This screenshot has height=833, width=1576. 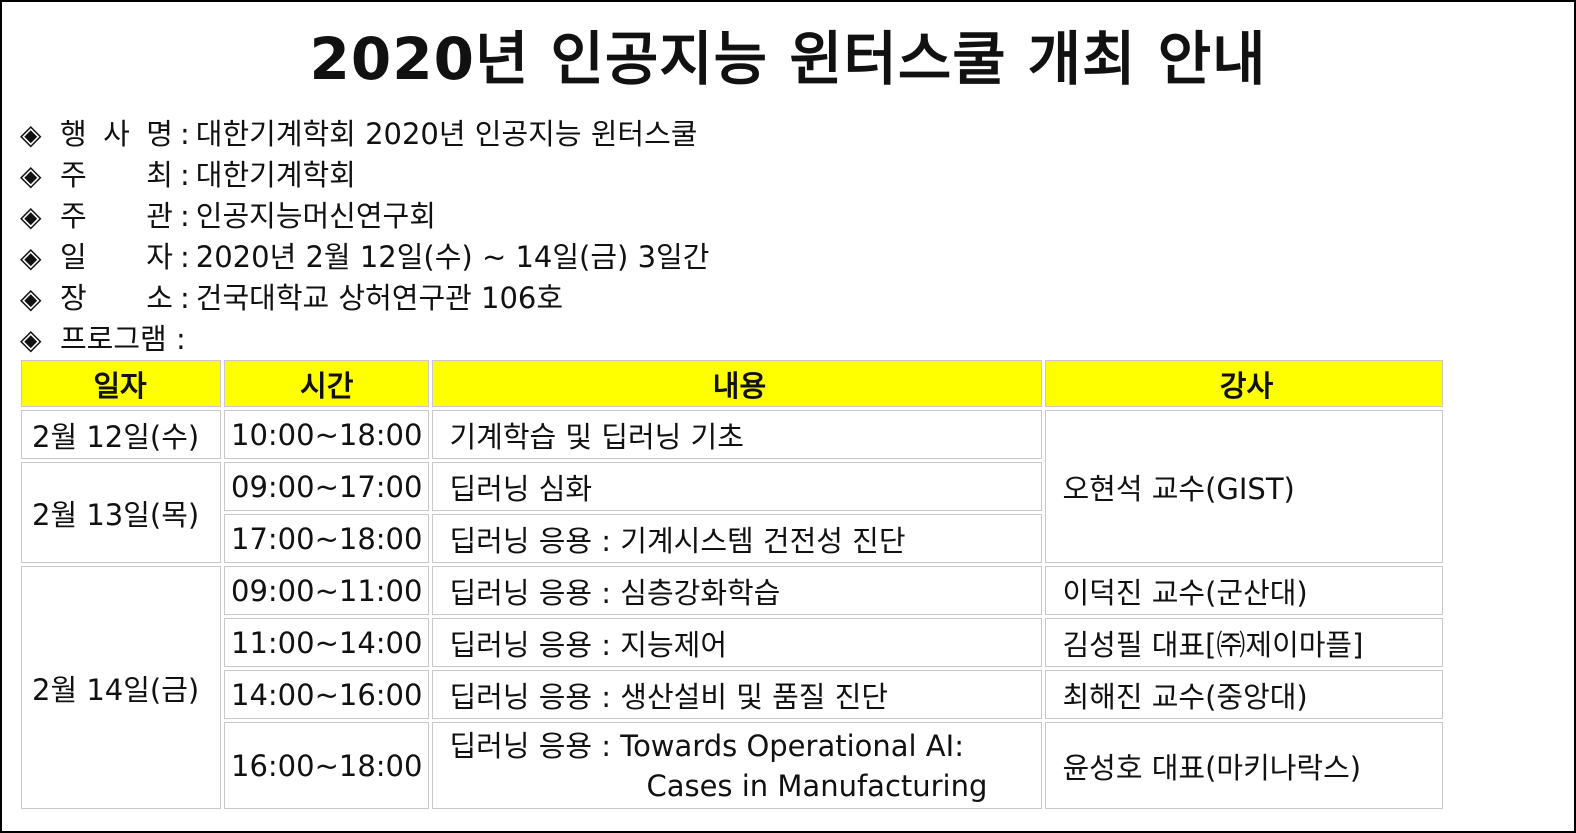 I want to click on date-cell: 2월 12일(수), so click(x=121, y=434).